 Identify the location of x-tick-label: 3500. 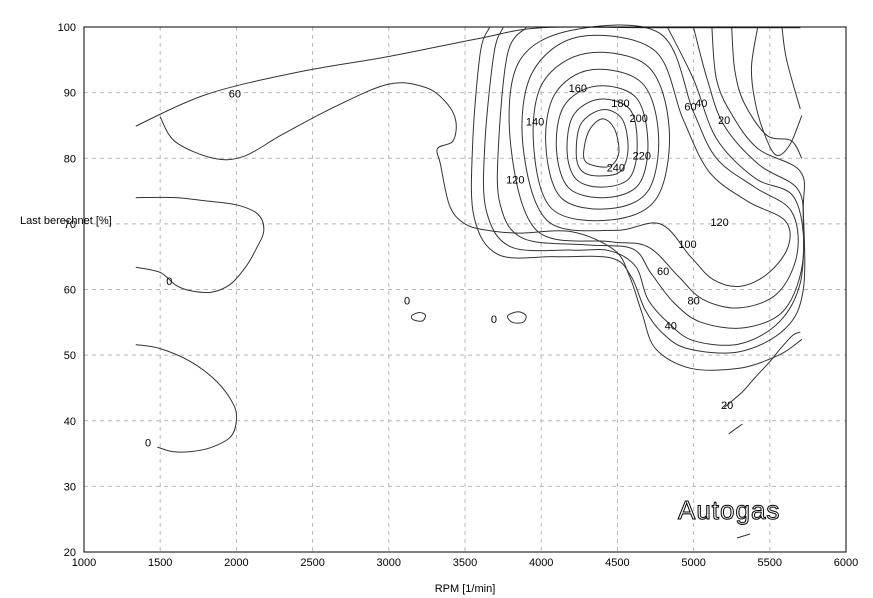
(465, 563).